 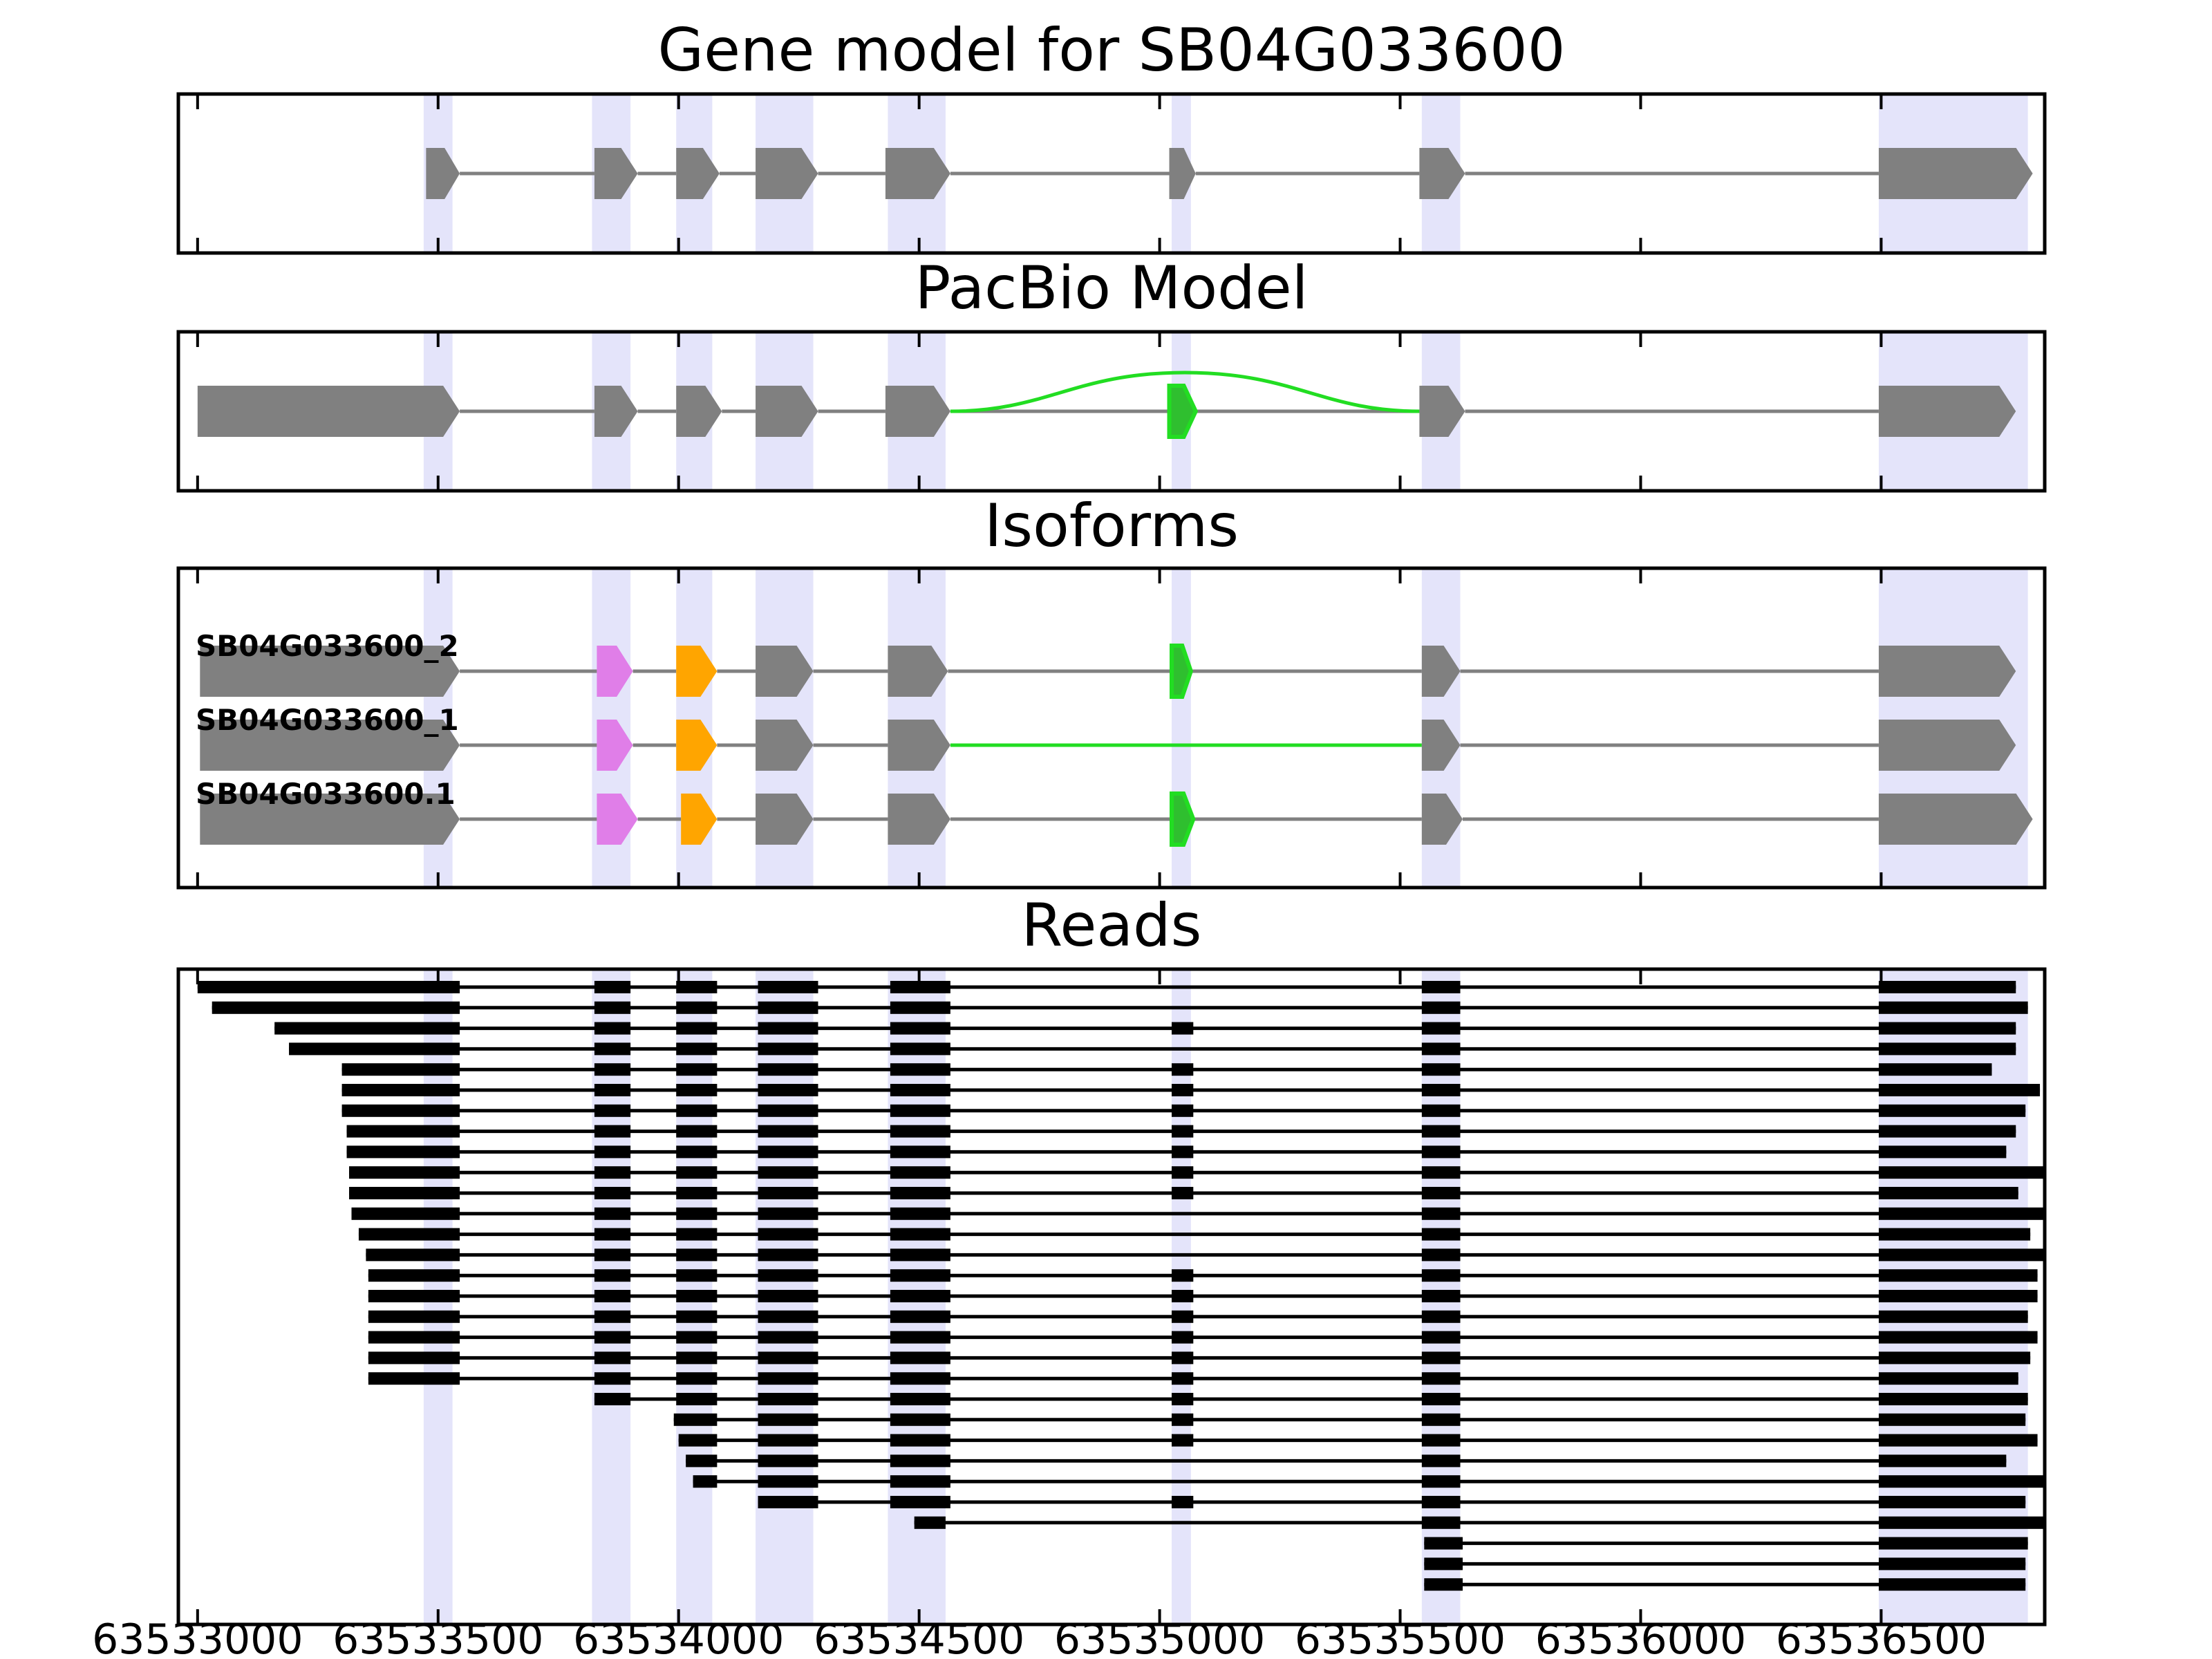 What do you see at coordinates (327, 646) in the screenshot?
I see `isoform-label: SB04G033600_2` at bounding box center [327, 646].